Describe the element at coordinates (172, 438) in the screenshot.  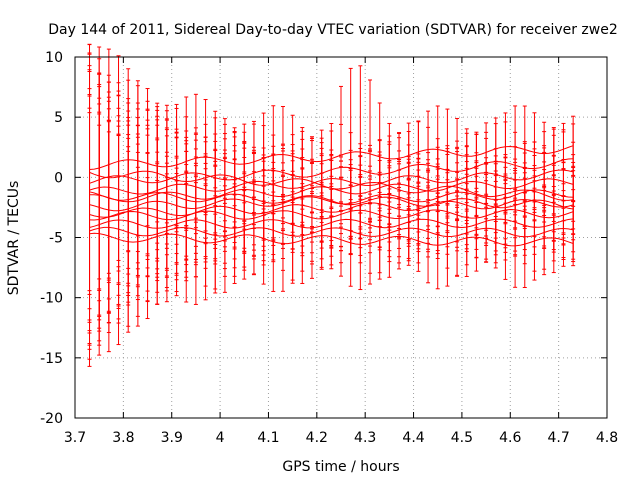
I see `x-tick-label: 3.9` at that location.